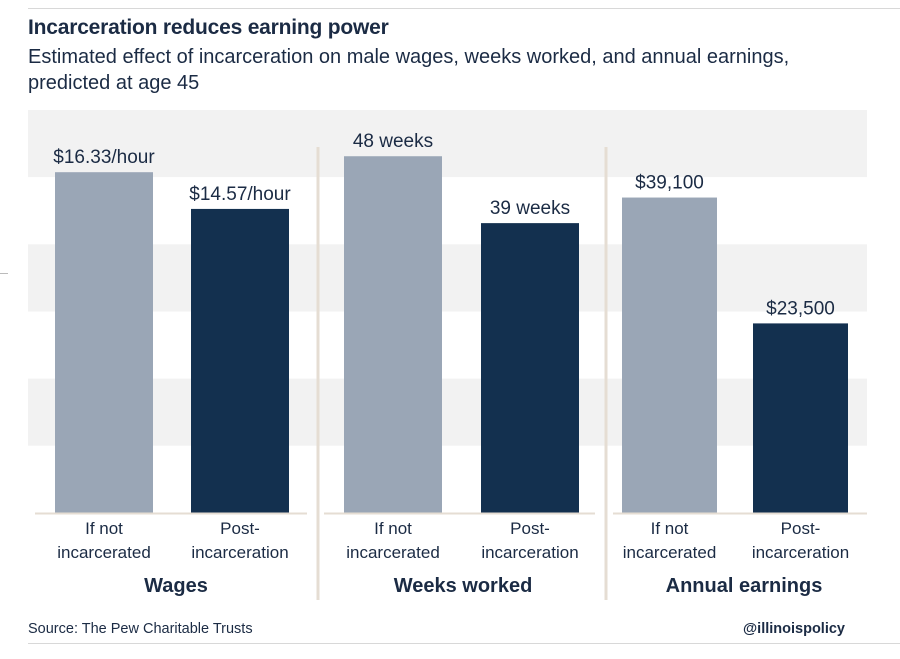  What do you see at coordinates (176, 586) in the screenshot?
I see `group-label: Wages` at bounding box center [176, 586].